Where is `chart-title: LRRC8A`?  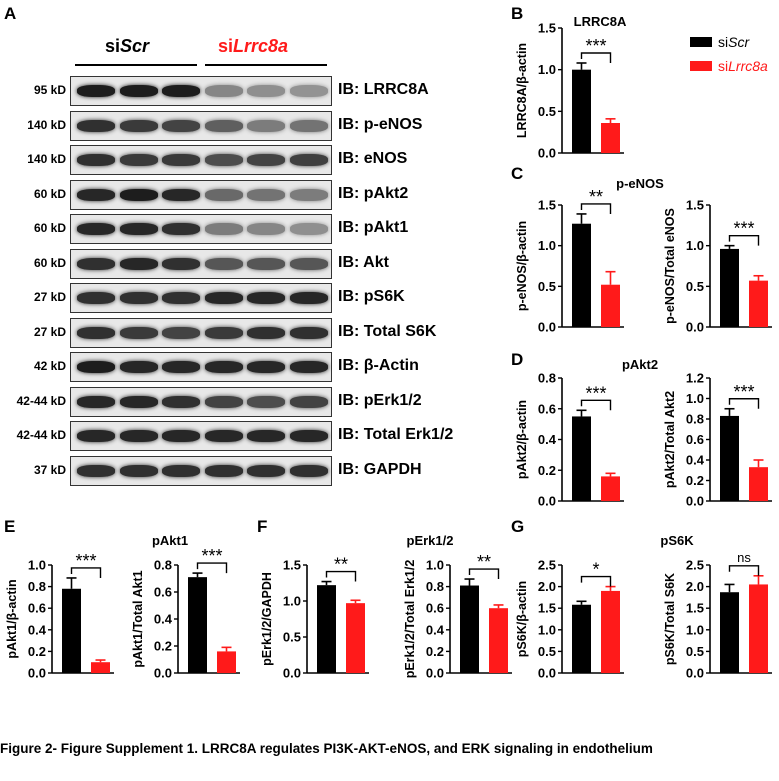 chart-title: LRRC8A is located at coordinates (600, 21).